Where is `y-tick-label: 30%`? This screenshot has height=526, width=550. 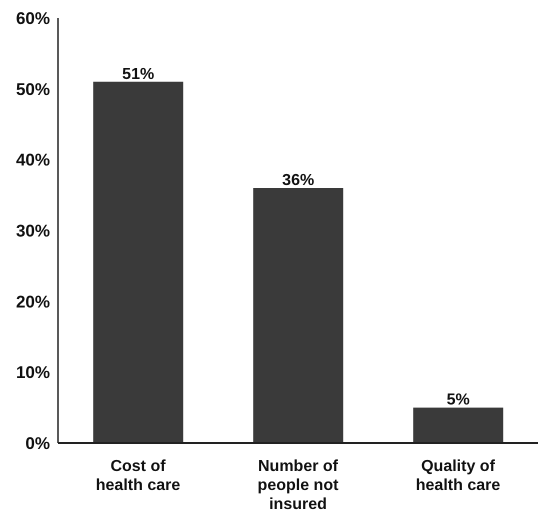 y-tick-label: 30% is located at coordinates (33, 231).